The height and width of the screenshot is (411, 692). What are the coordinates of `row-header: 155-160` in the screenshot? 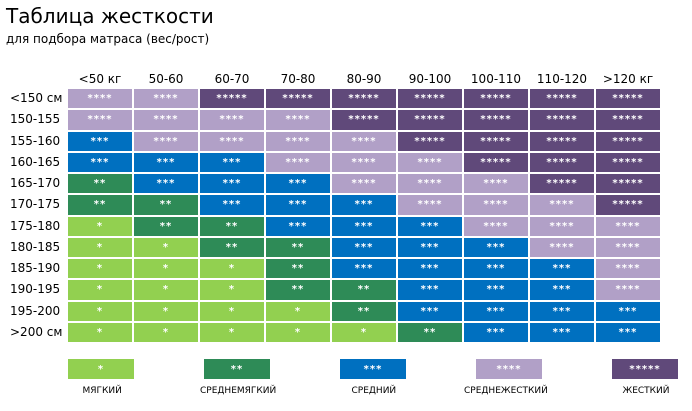 It's located at (35, 140).